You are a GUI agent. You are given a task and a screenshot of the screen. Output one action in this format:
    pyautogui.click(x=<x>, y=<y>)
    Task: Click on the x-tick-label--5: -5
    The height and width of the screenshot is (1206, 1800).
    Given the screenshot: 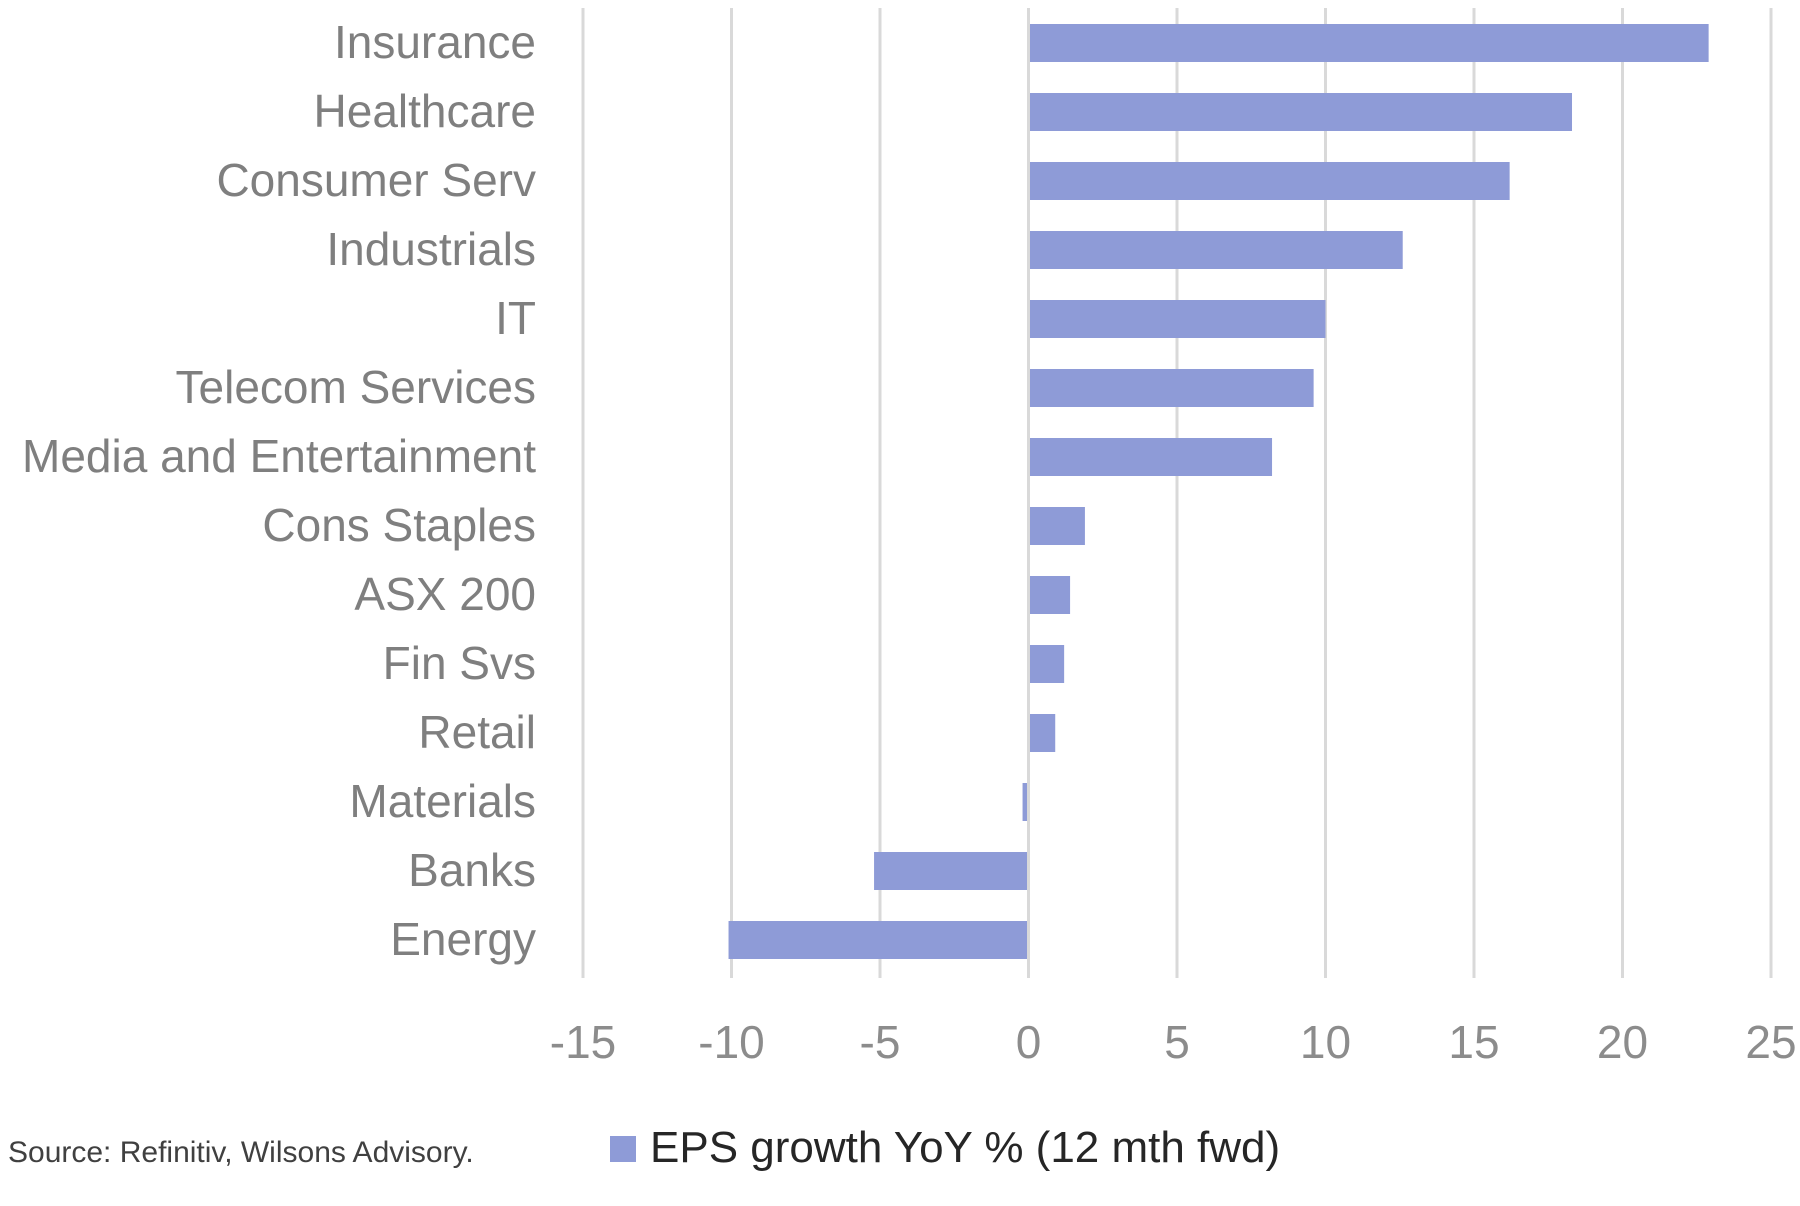 What is the action you would take?
    pyautogui.click(x=880, y=1042)
    